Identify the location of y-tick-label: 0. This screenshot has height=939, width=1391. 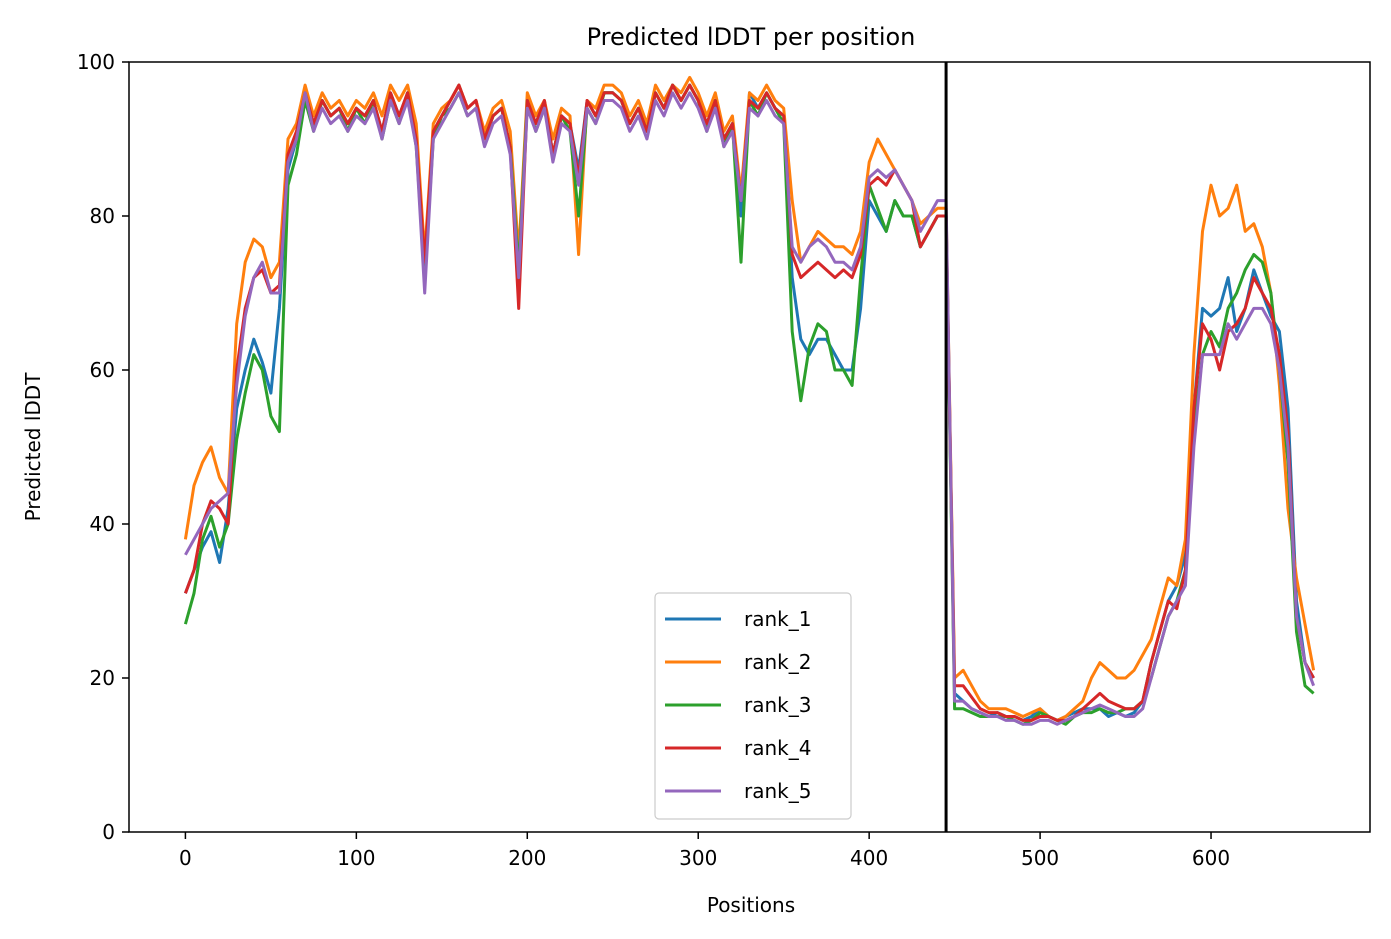
(108, 832).